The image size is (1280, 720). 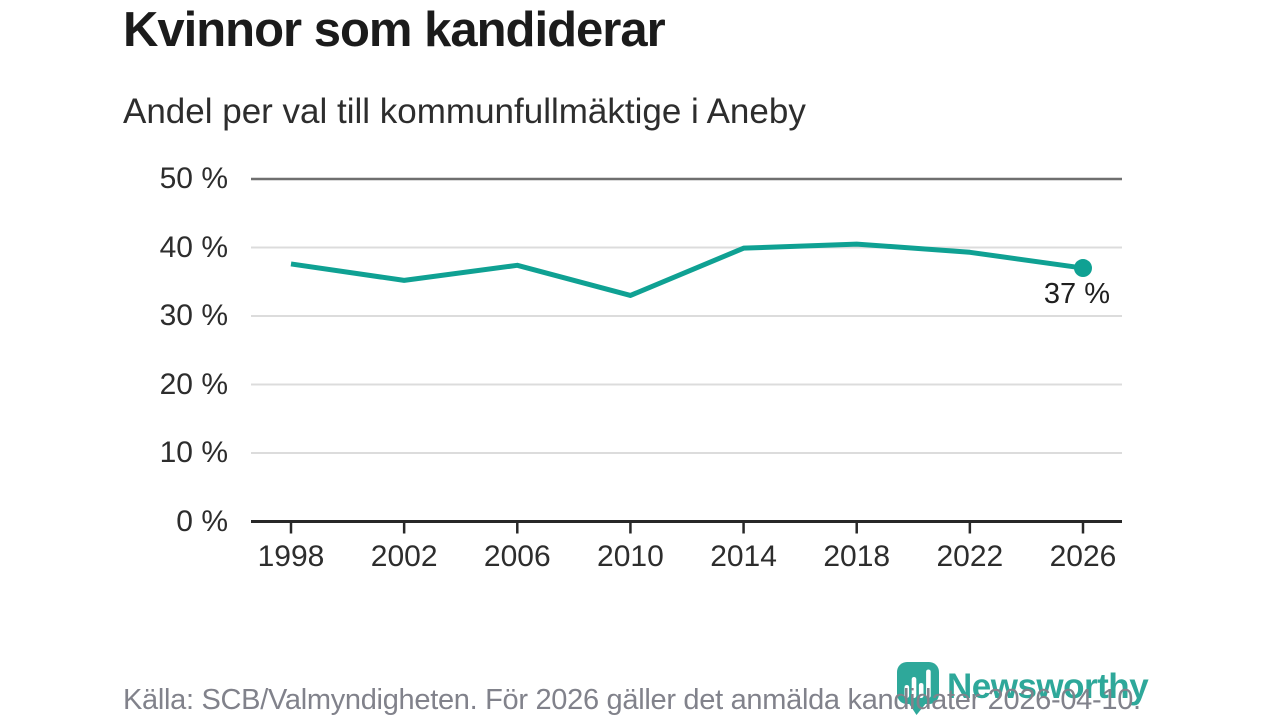 What do you see at coordinates (394, 30) in the screenshot?
I see `chart-title: Kvinnor som kandiderar` at bounding box center [394, 30].